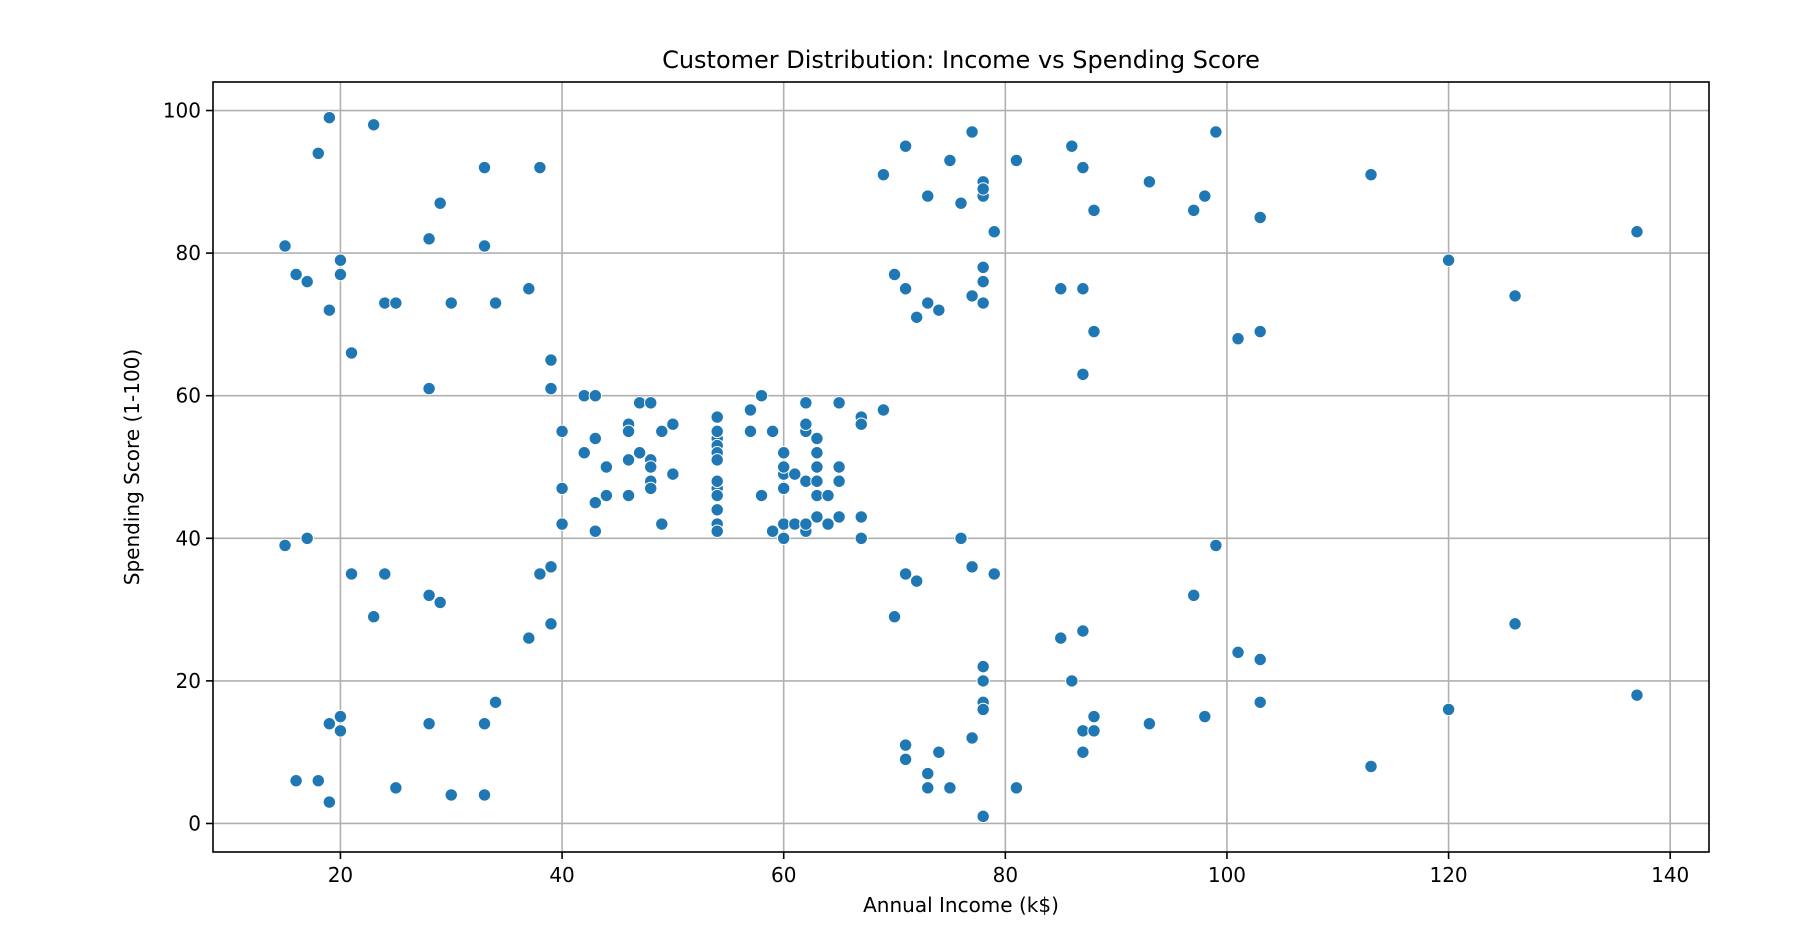  Describe the element at coordinates (188, 253) in the screenshot. I see `y-tick-label: 80` at that location.